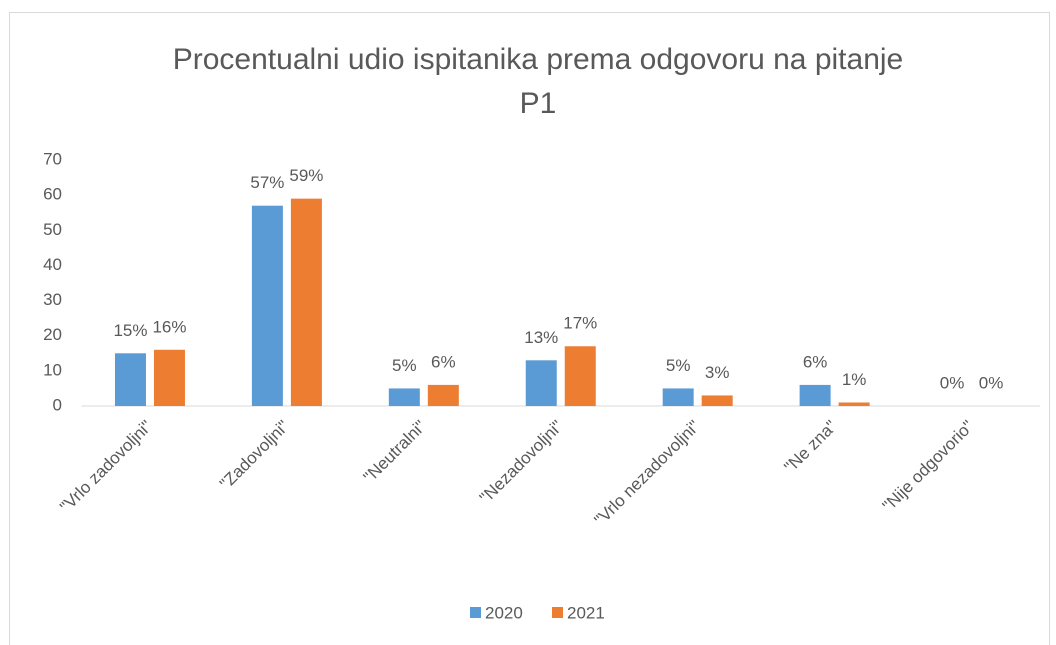 The width and height of the screenshot is (1056, 645). Describe the element at coordinates (57, 404) in the screenshot. I see `y-tick-label: 0` at that location.